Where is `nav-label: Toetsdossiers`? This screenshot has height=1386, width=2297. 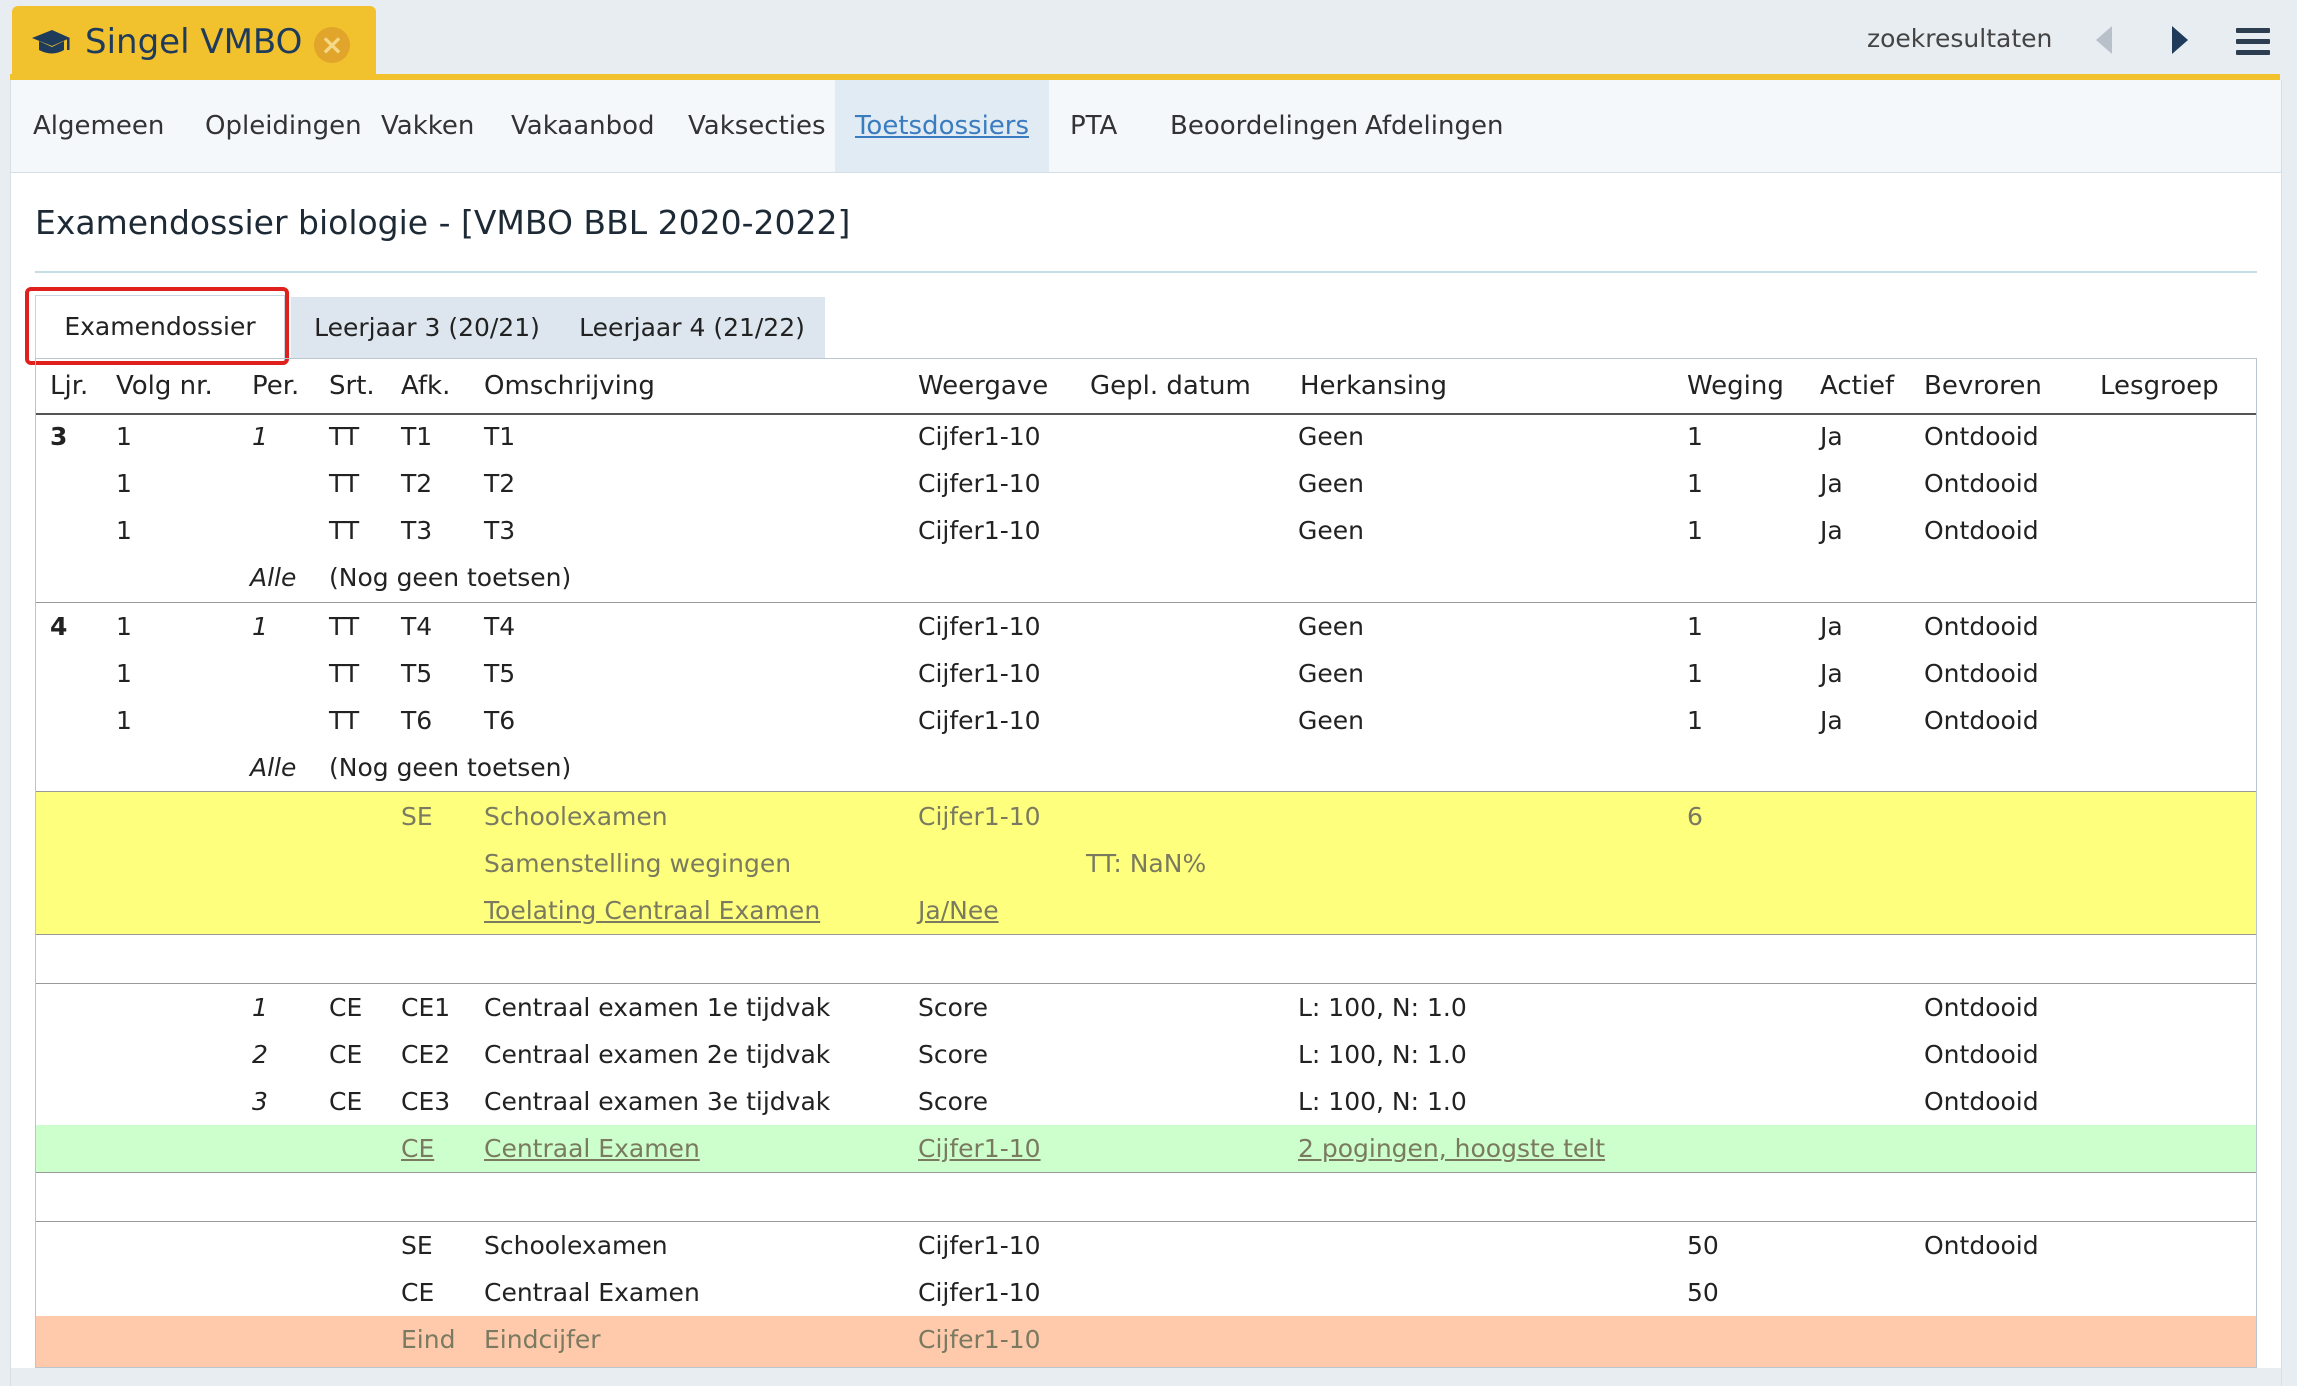 nav-label: Toetsdossiers is located at coordinates (942, 126).